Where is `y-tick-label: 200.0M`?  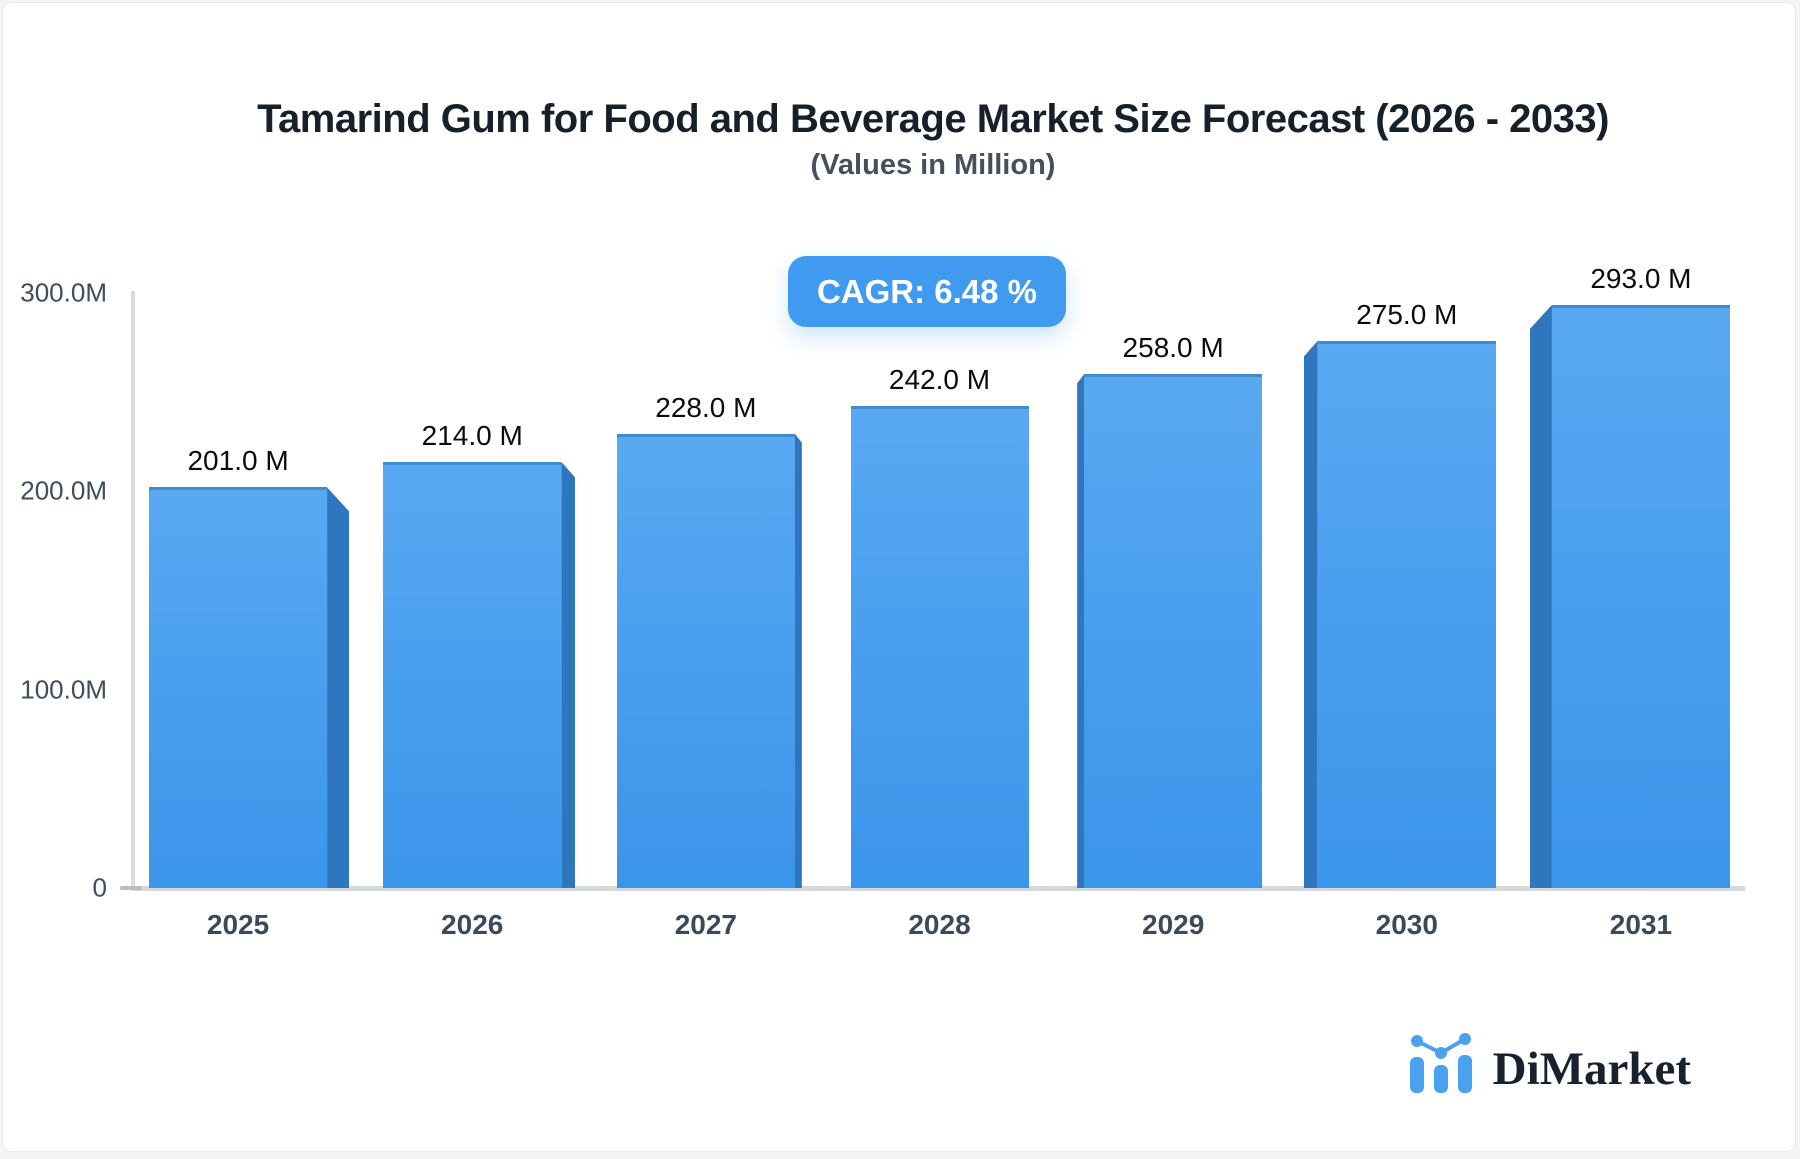
y-tick-label: 200.0M is located at coordinates (63, 490).